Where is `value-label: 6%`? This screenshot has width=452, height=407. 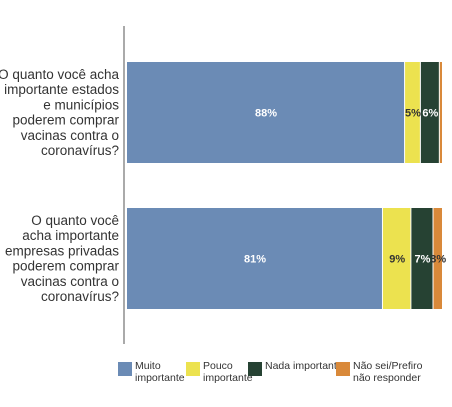 value-label: 6% is located at coordinates (430, 114).